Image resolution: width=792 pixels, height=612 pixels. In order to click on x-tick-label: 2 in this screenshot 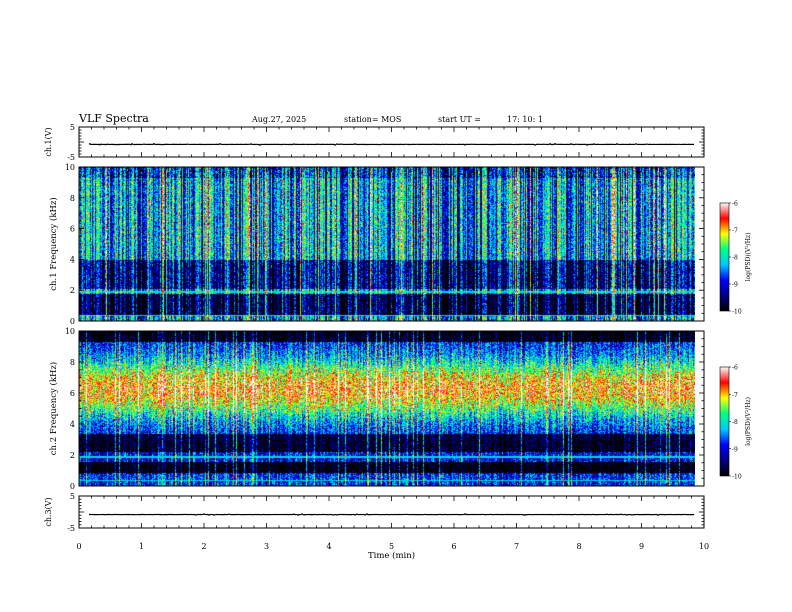, I will do `click(203, 546)`.